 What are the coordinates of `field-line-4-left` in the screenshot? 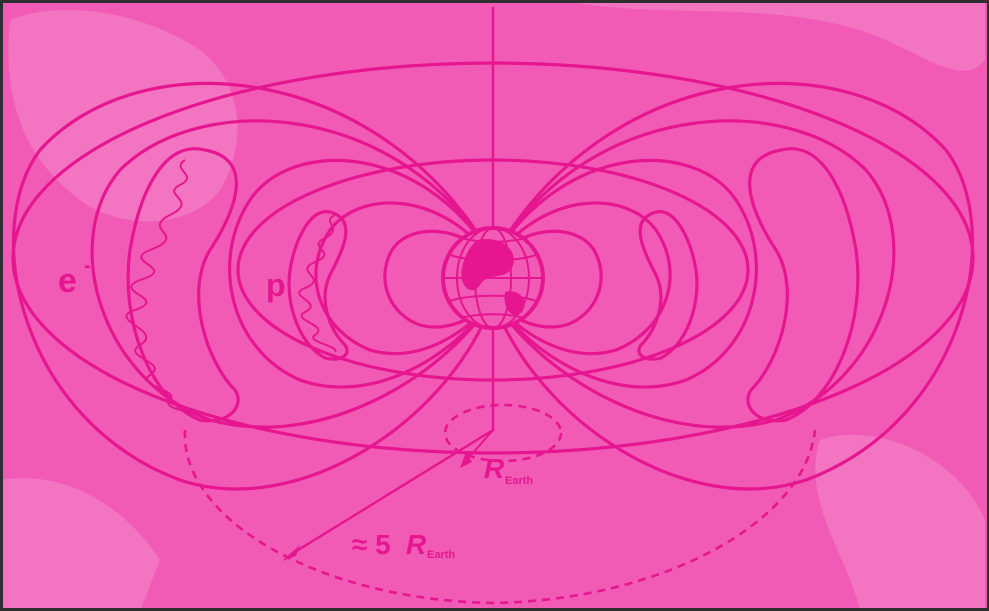 It's located at (404, 278).